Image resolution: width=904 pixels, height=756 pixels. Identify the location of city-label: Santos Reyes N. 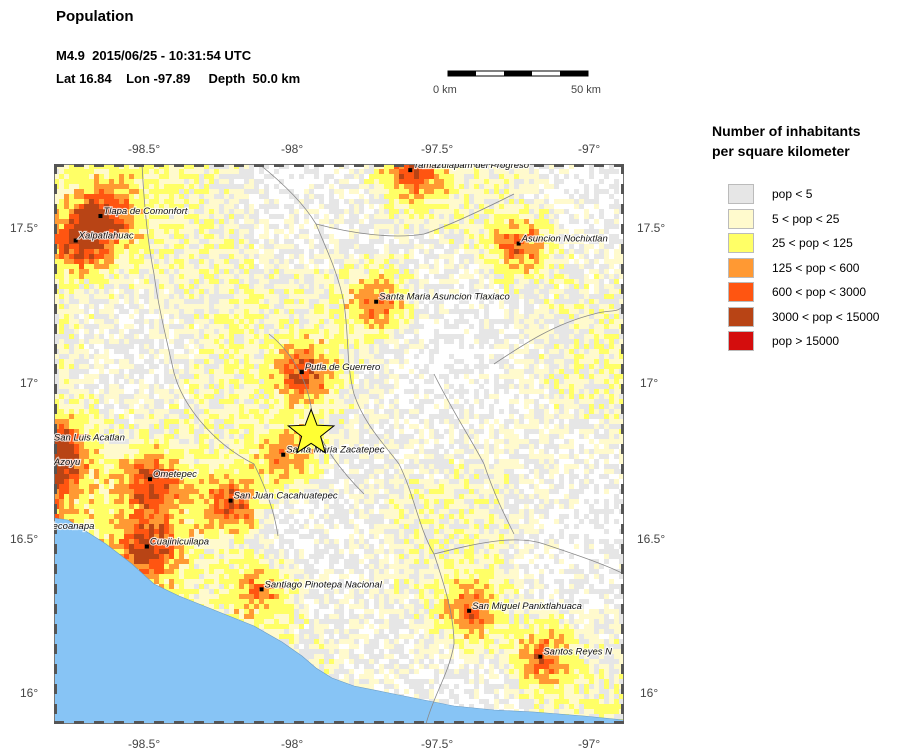
(577, 652).